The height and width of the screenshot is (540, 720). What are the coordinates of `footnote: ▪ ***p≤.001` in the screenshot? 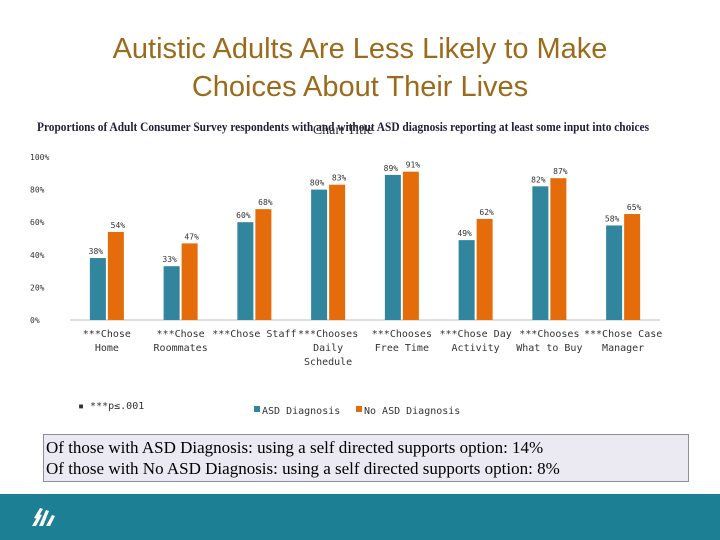 It's located at (111, 406).